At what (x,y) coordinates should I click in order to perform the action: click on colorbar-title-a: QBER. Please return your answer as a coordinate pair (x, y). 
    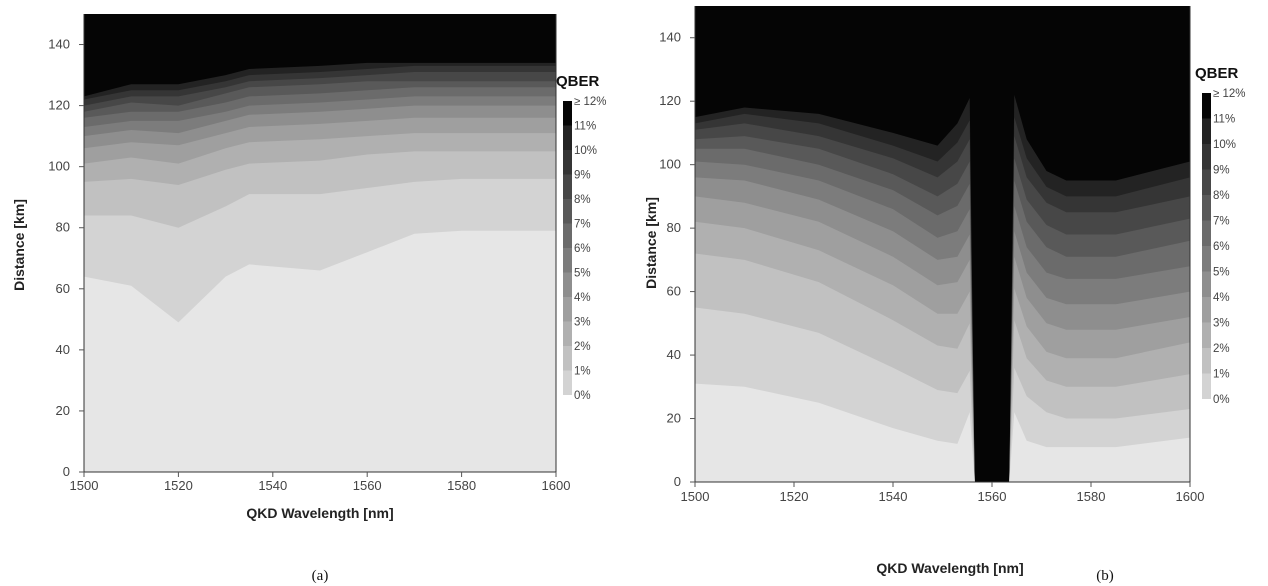
    Looking at the image, I should click on (578, 81).